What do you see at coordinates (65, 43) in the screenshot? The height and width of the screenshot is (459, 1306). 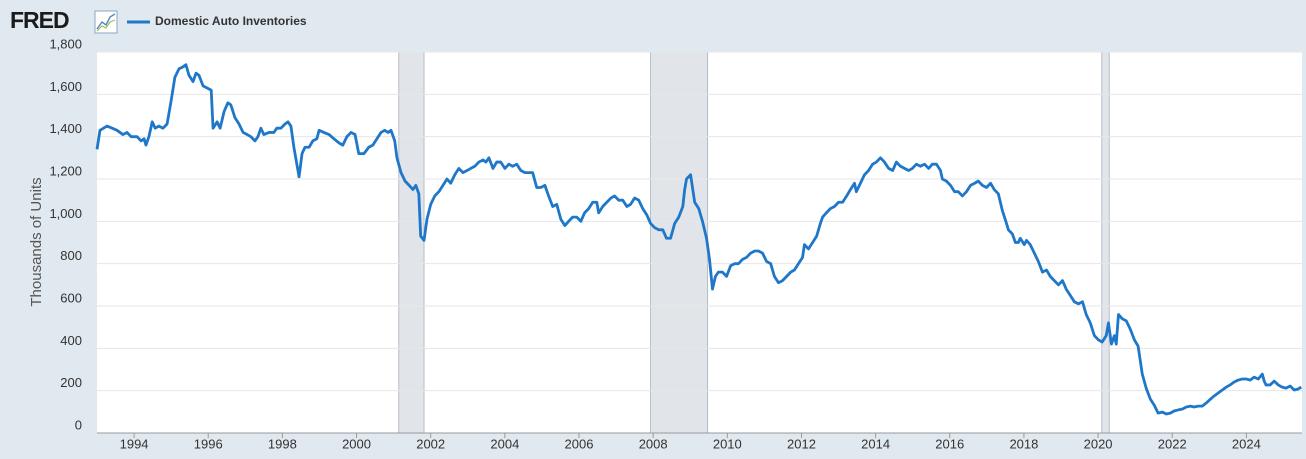 I see `y-tick-label: 1,800` at bounding box center [65, 43].